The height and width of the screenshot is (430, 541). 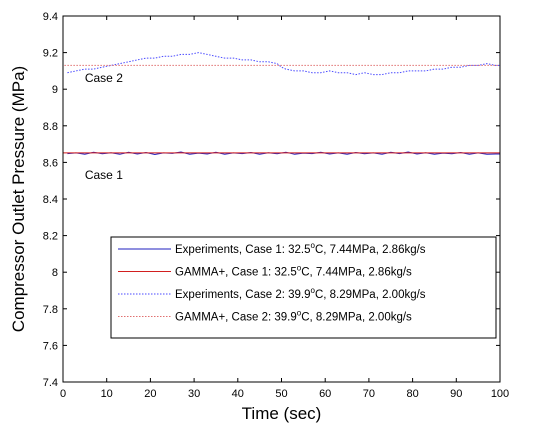 What do you see at coordinates (50, 17) in the screenshot?
I see `y-tick-label: 9.4` at bounding box center [50, 17].